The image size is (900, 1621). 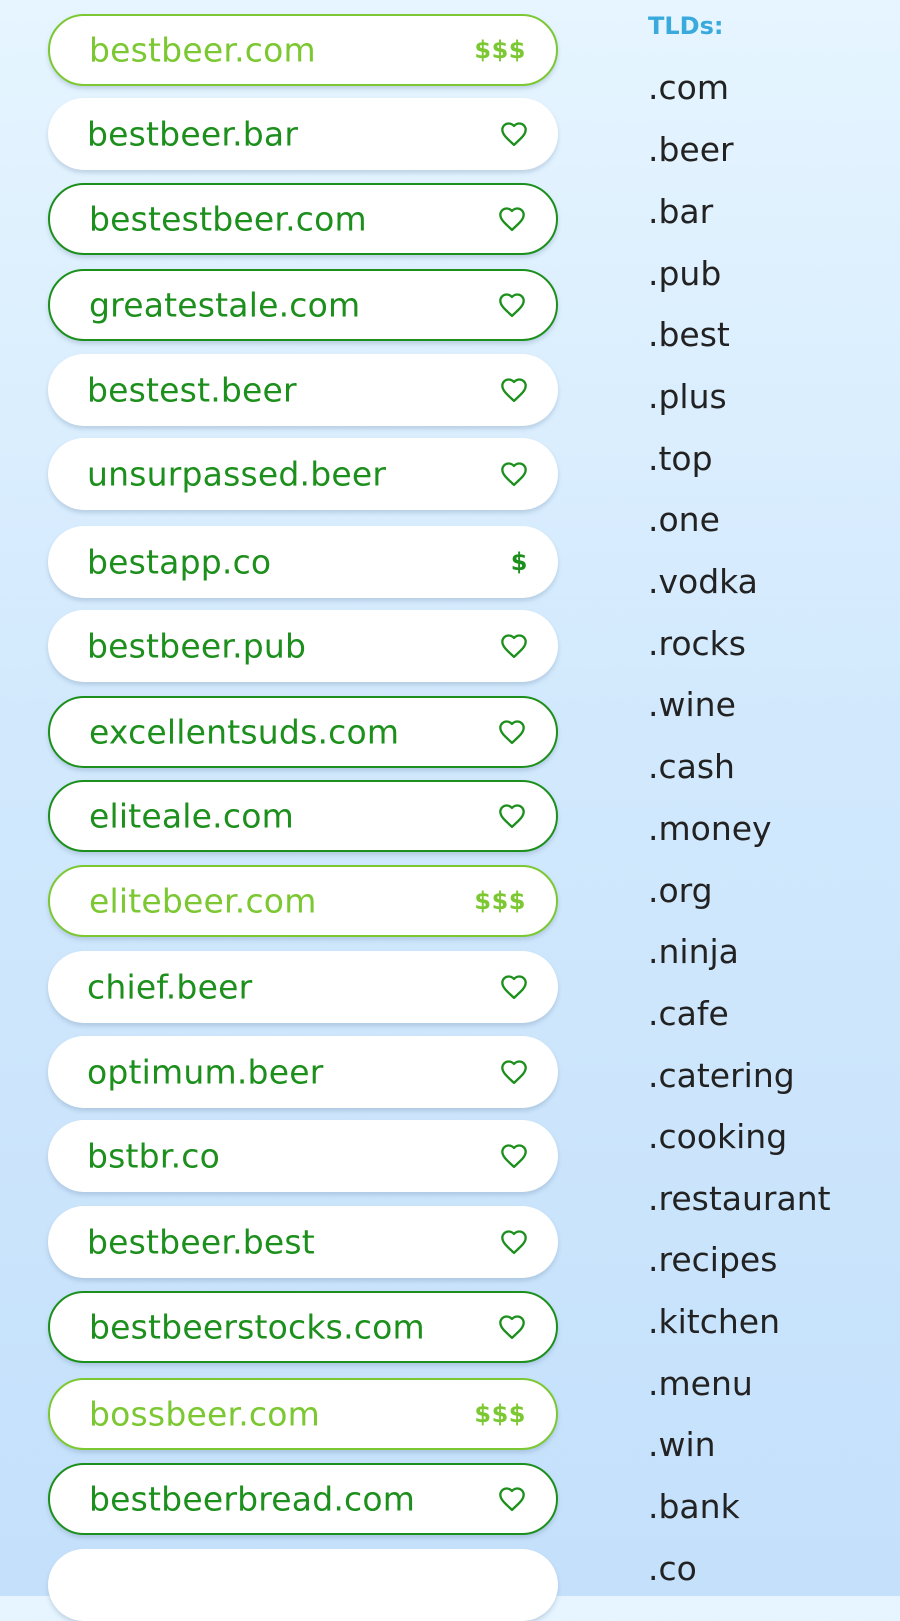 What do you see at coordinates (691, 149) in the screenshot?
I see `tld-item-beer: .beer` at bounding box center [691, 149].